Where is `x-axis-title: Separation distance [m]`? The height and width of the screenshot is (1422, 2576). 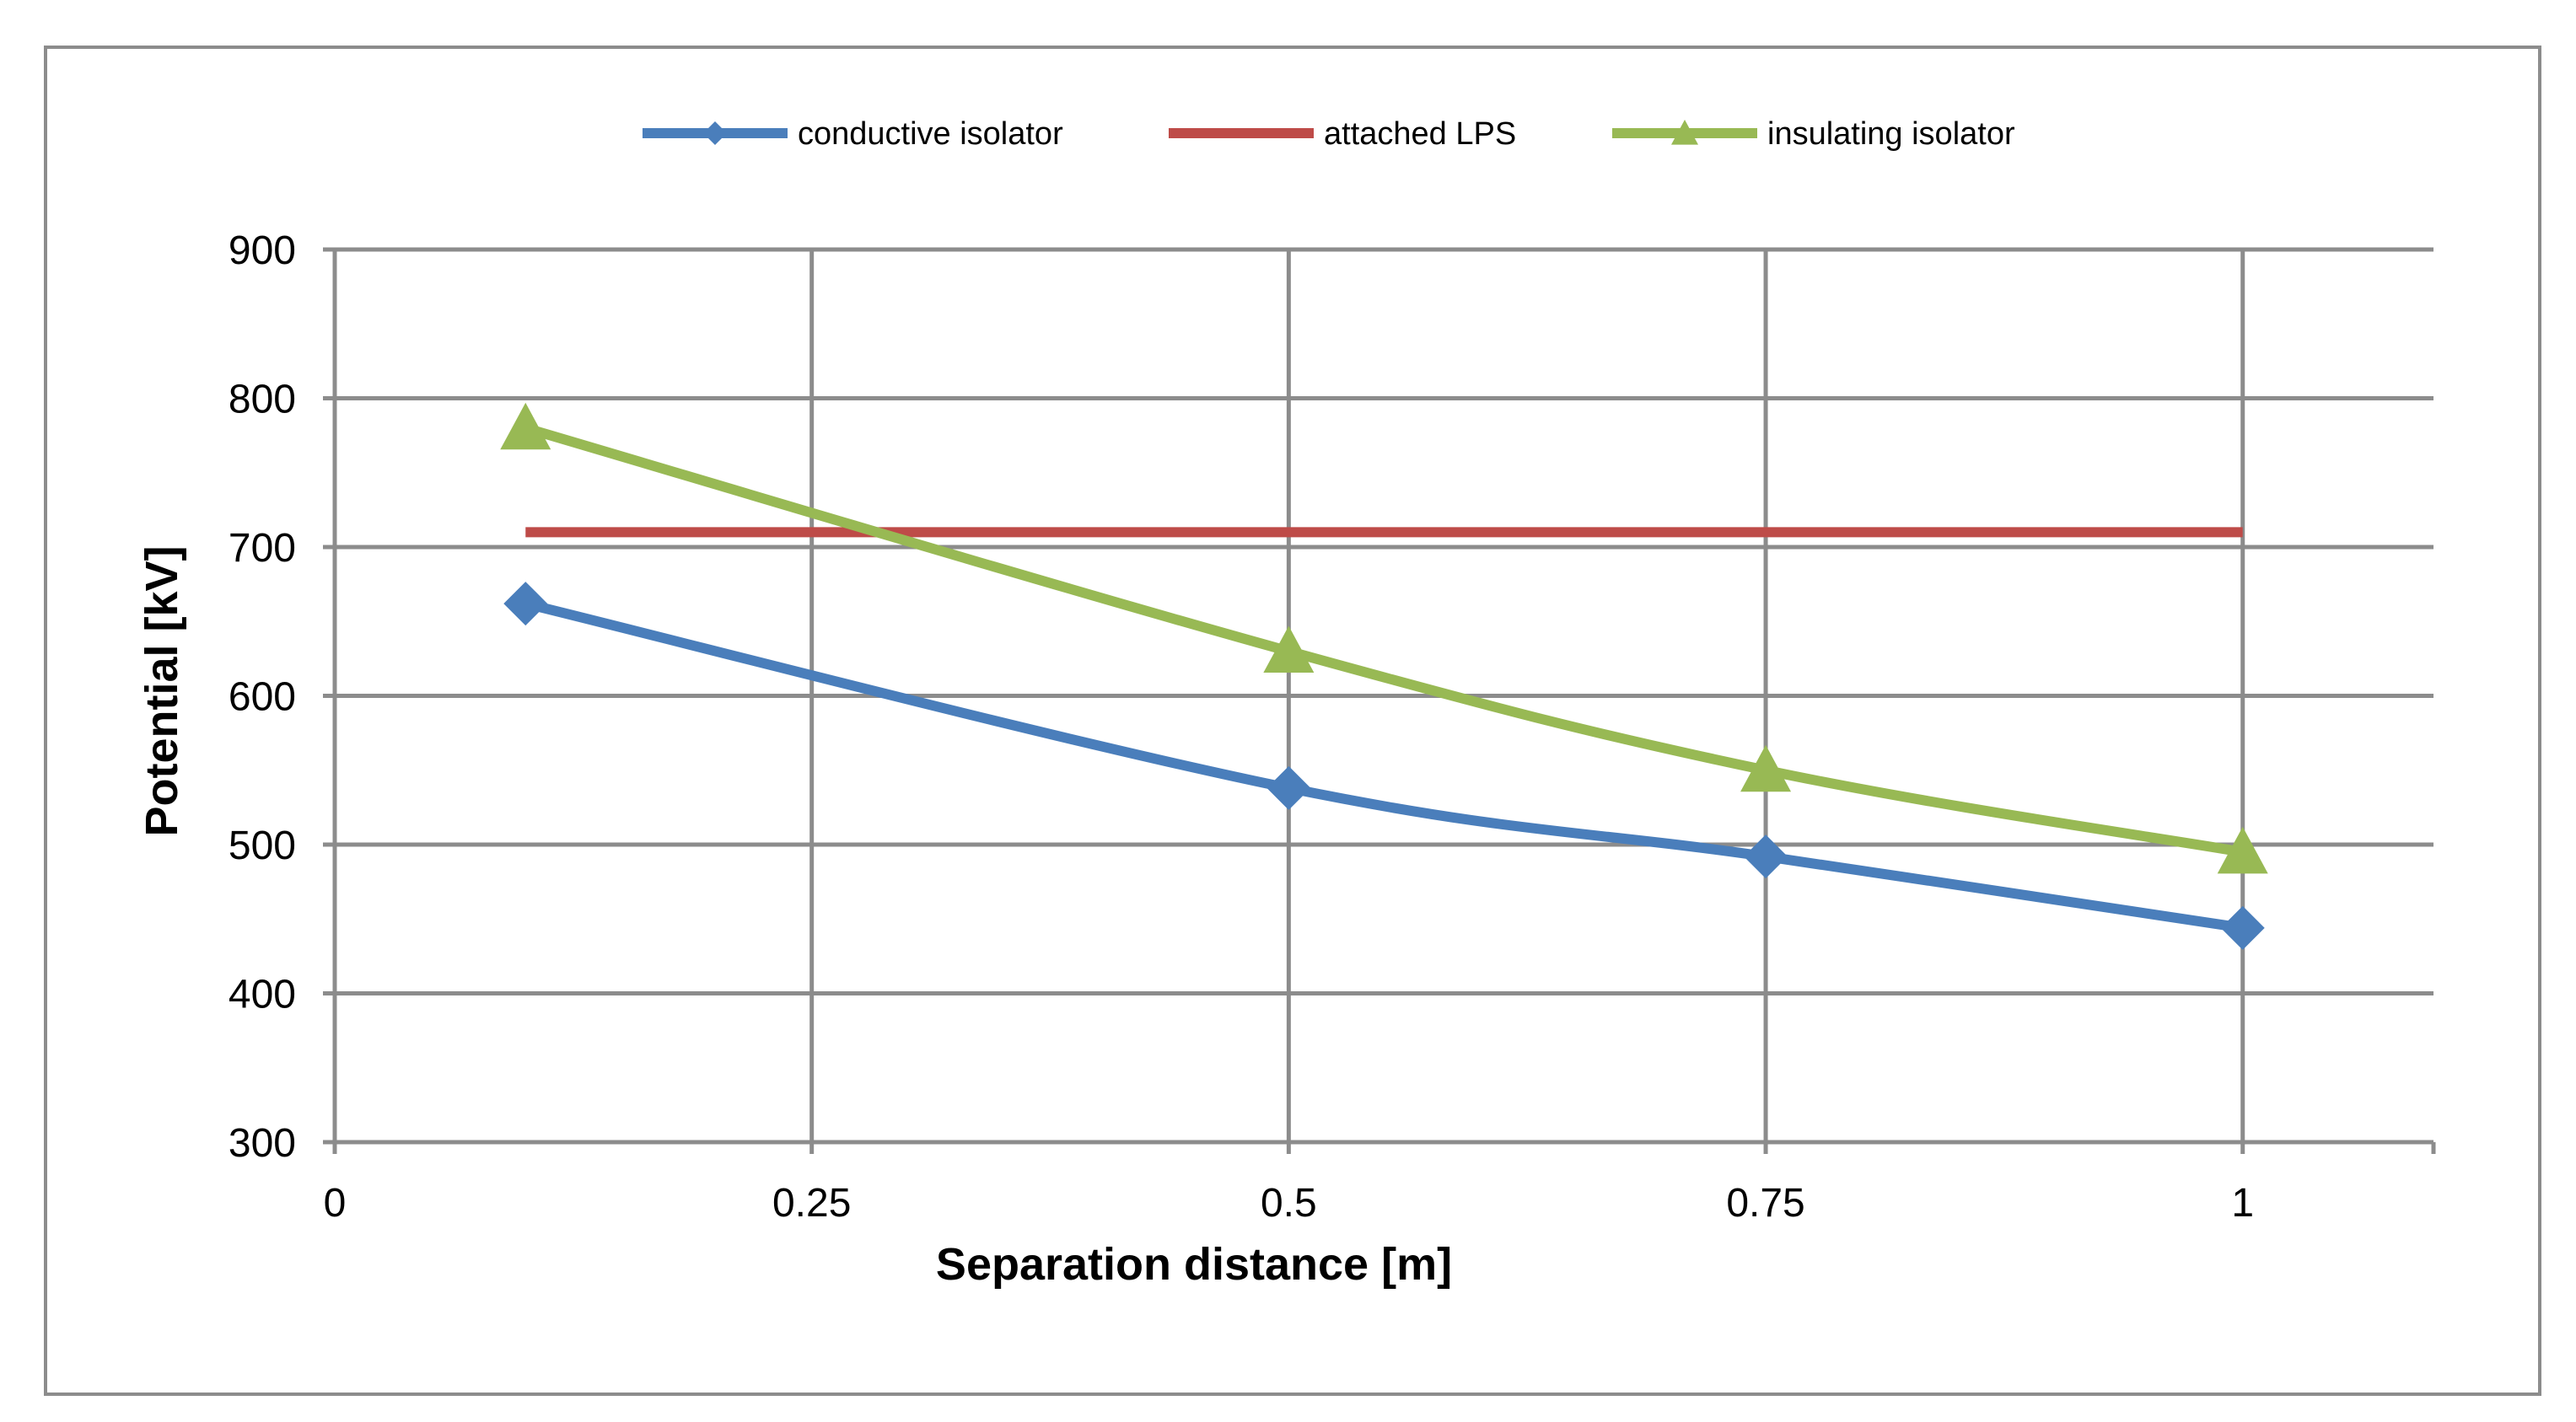
x-axis-title: Separation distance [m] is located at coordinates (1194, 1264).